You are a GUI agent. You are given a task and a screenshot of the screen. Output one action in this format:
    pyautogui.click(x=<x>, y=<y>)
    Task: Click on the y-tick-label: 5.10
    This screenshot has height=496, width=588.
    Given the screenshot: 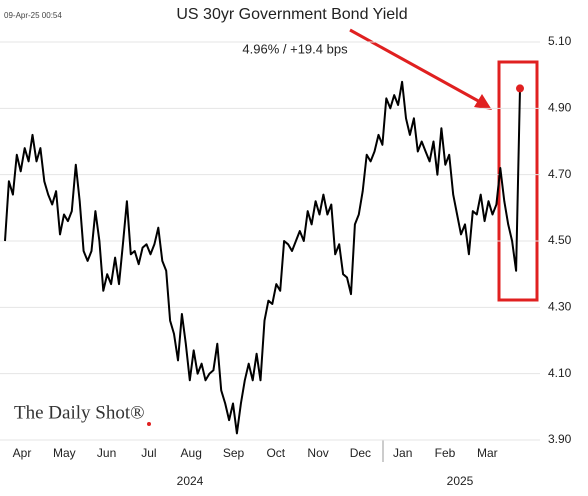 What is the action you would take?
    pyautogui.click(x=560, y=41)
    